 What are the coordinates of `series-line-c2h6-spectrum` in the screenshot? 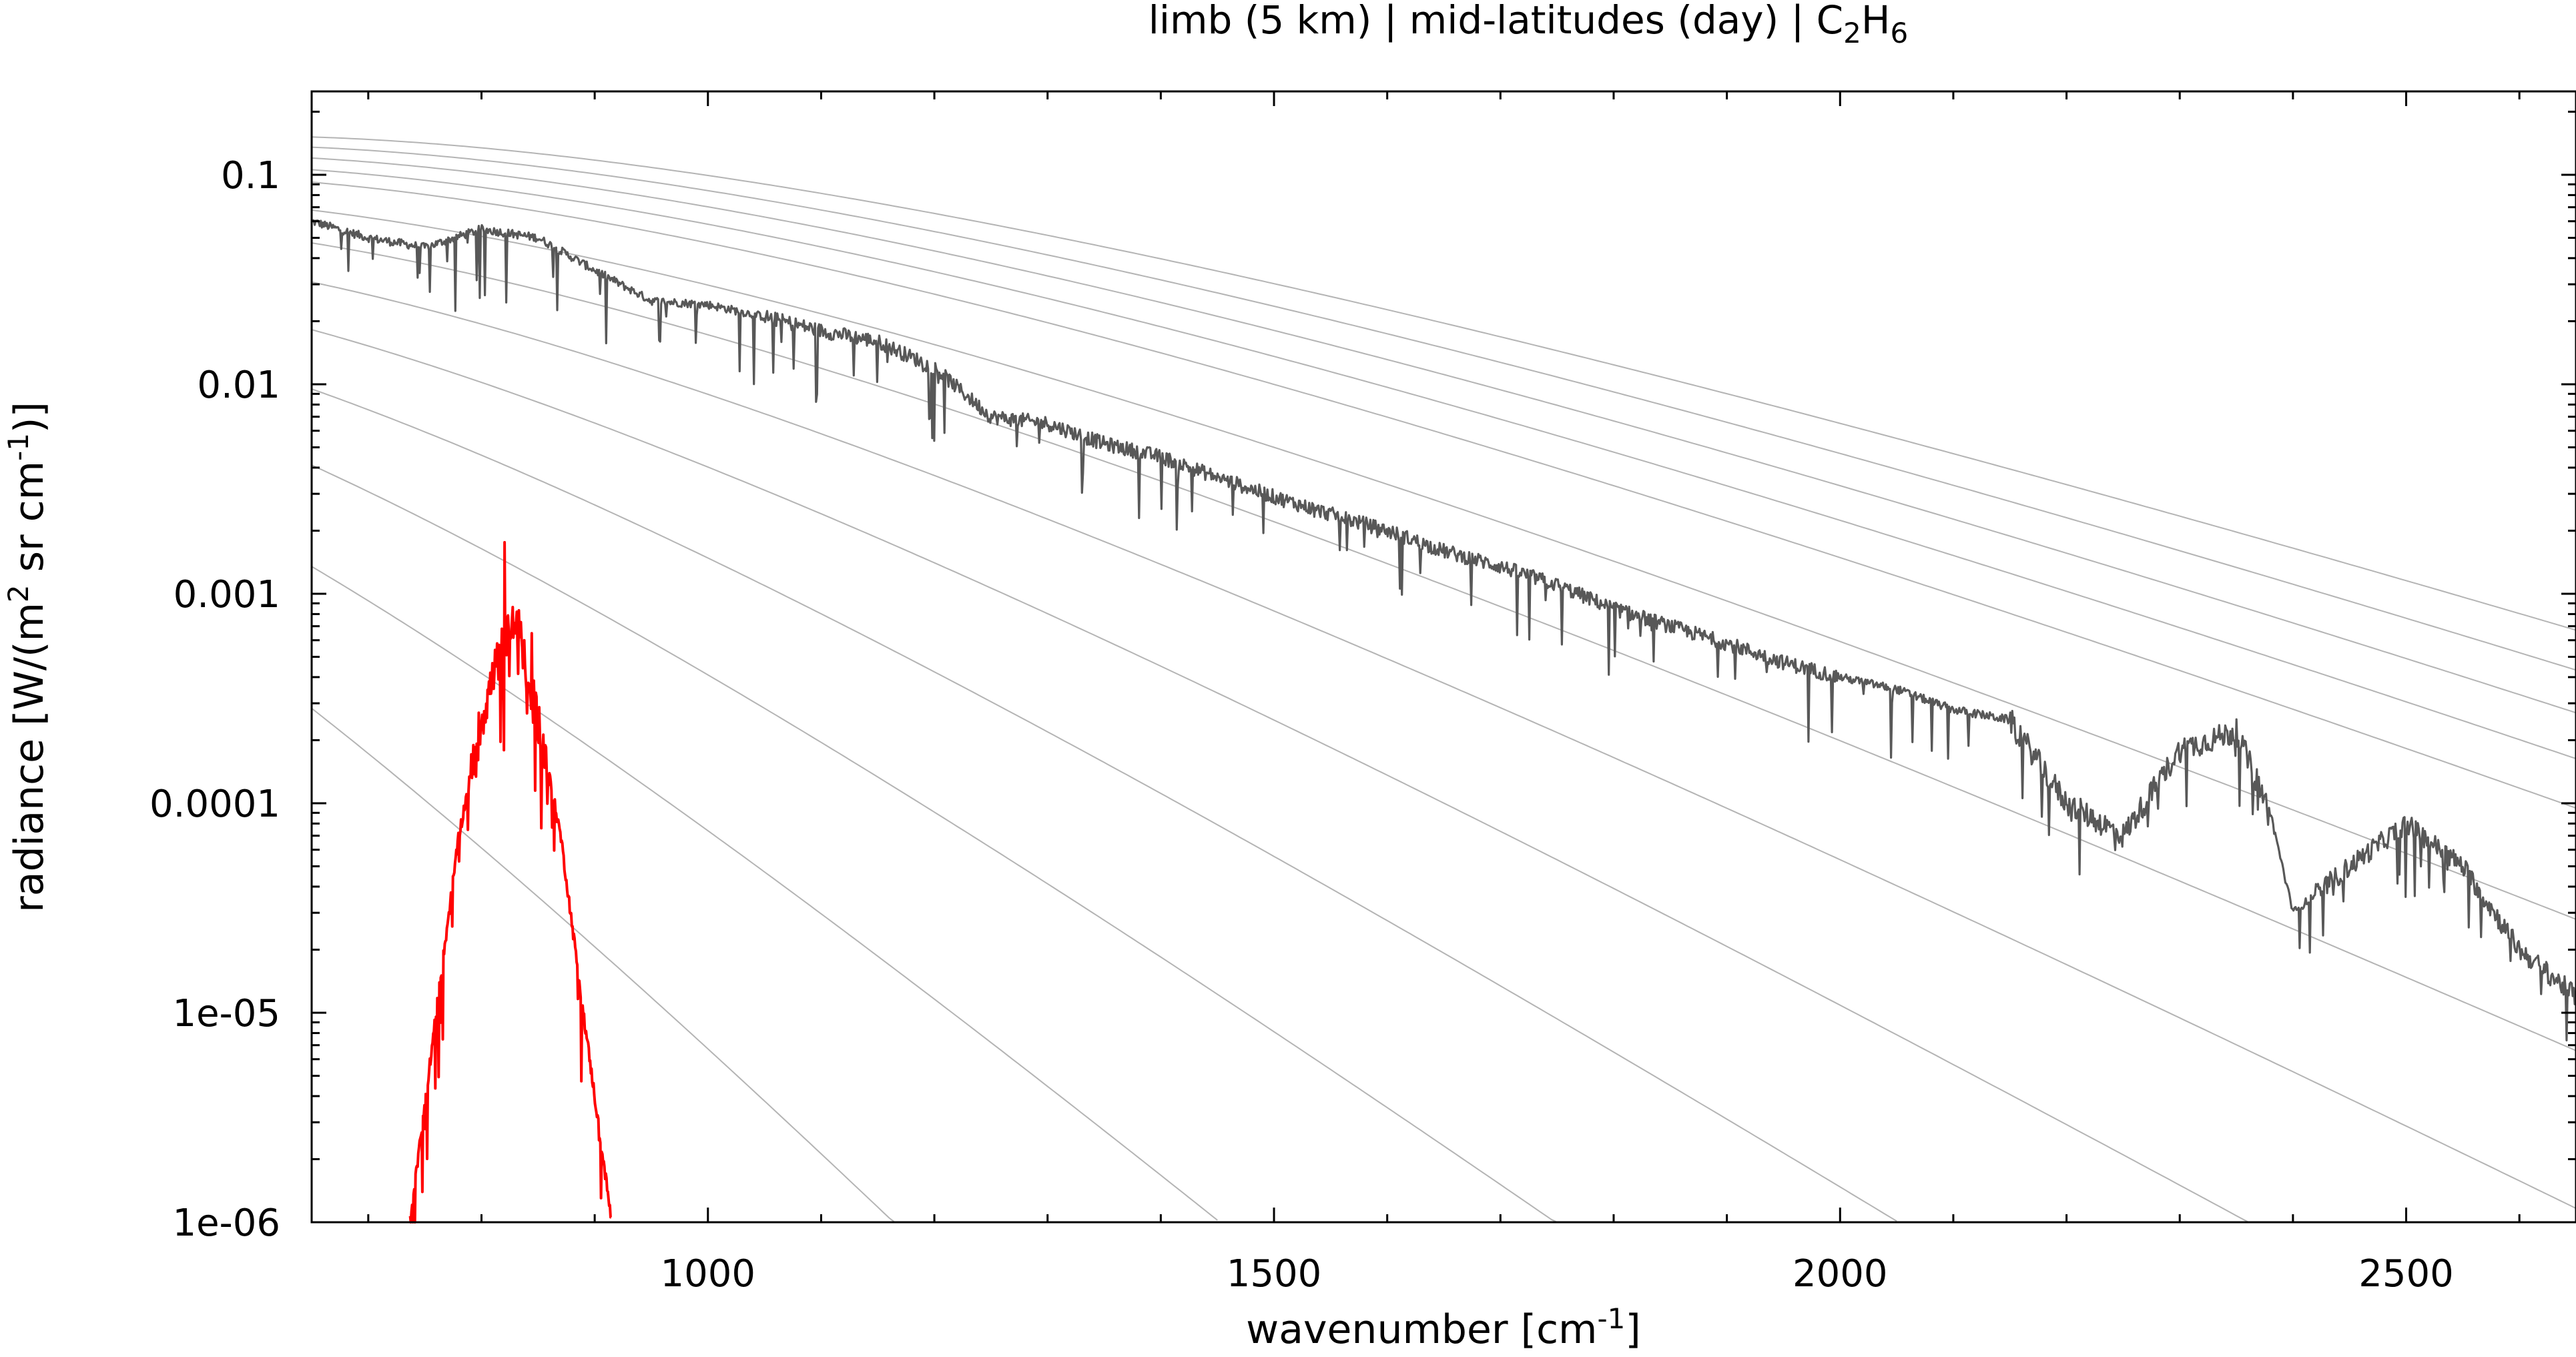 It's located at (510, 882).